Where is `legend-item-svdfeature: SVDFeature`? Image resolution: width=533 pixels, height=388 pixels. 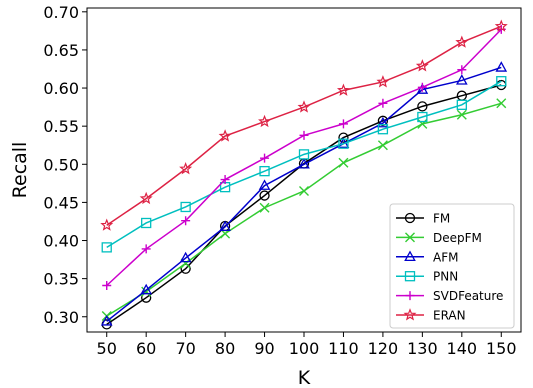
legend-item-svdfeature: SVDFeature is located at coordinates (449, 296).